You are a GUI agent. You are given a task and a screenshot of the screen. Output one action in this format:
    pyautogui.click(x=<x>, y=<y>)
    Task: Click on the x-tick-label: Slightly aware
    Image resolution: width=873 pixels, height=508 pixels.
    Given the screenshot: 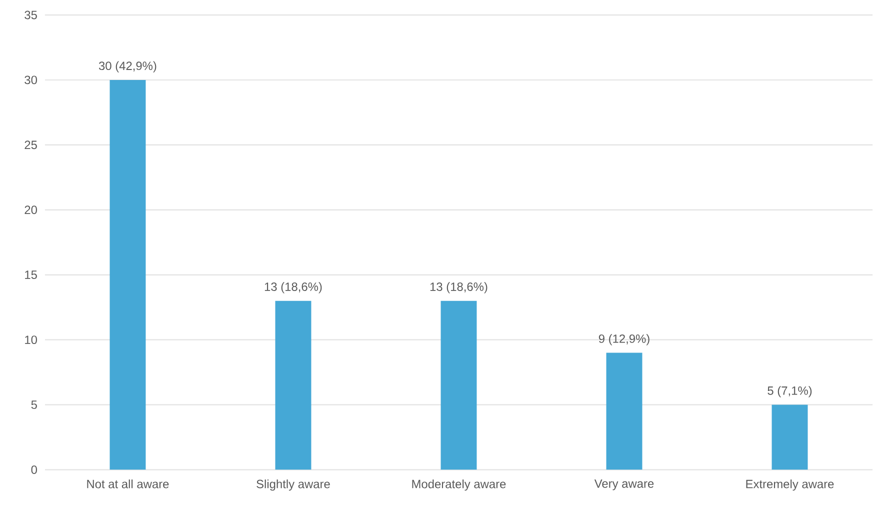 What is the action you would take?
    pyautogui.click(x=293, y=485)
    